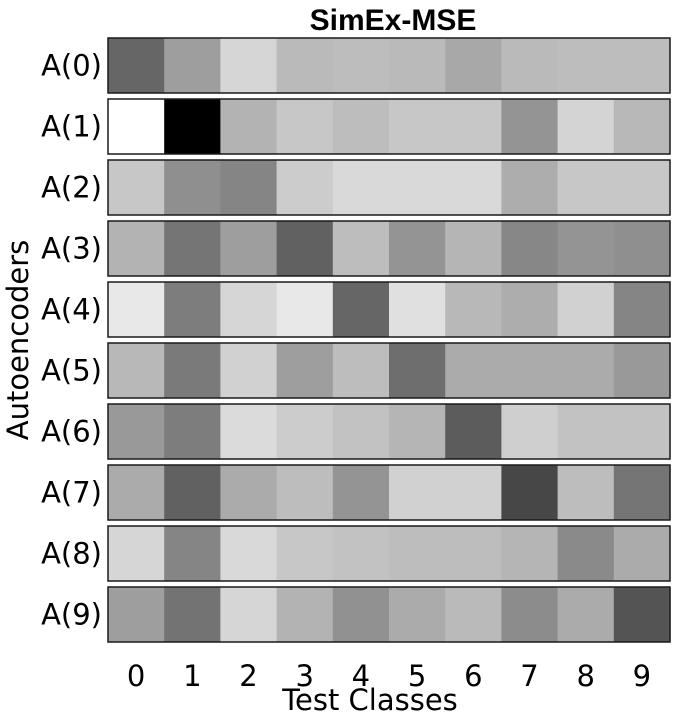  Describe the element at coordinates (71, 127) in the screenshot. I see `row-label: A(1)` at that location.